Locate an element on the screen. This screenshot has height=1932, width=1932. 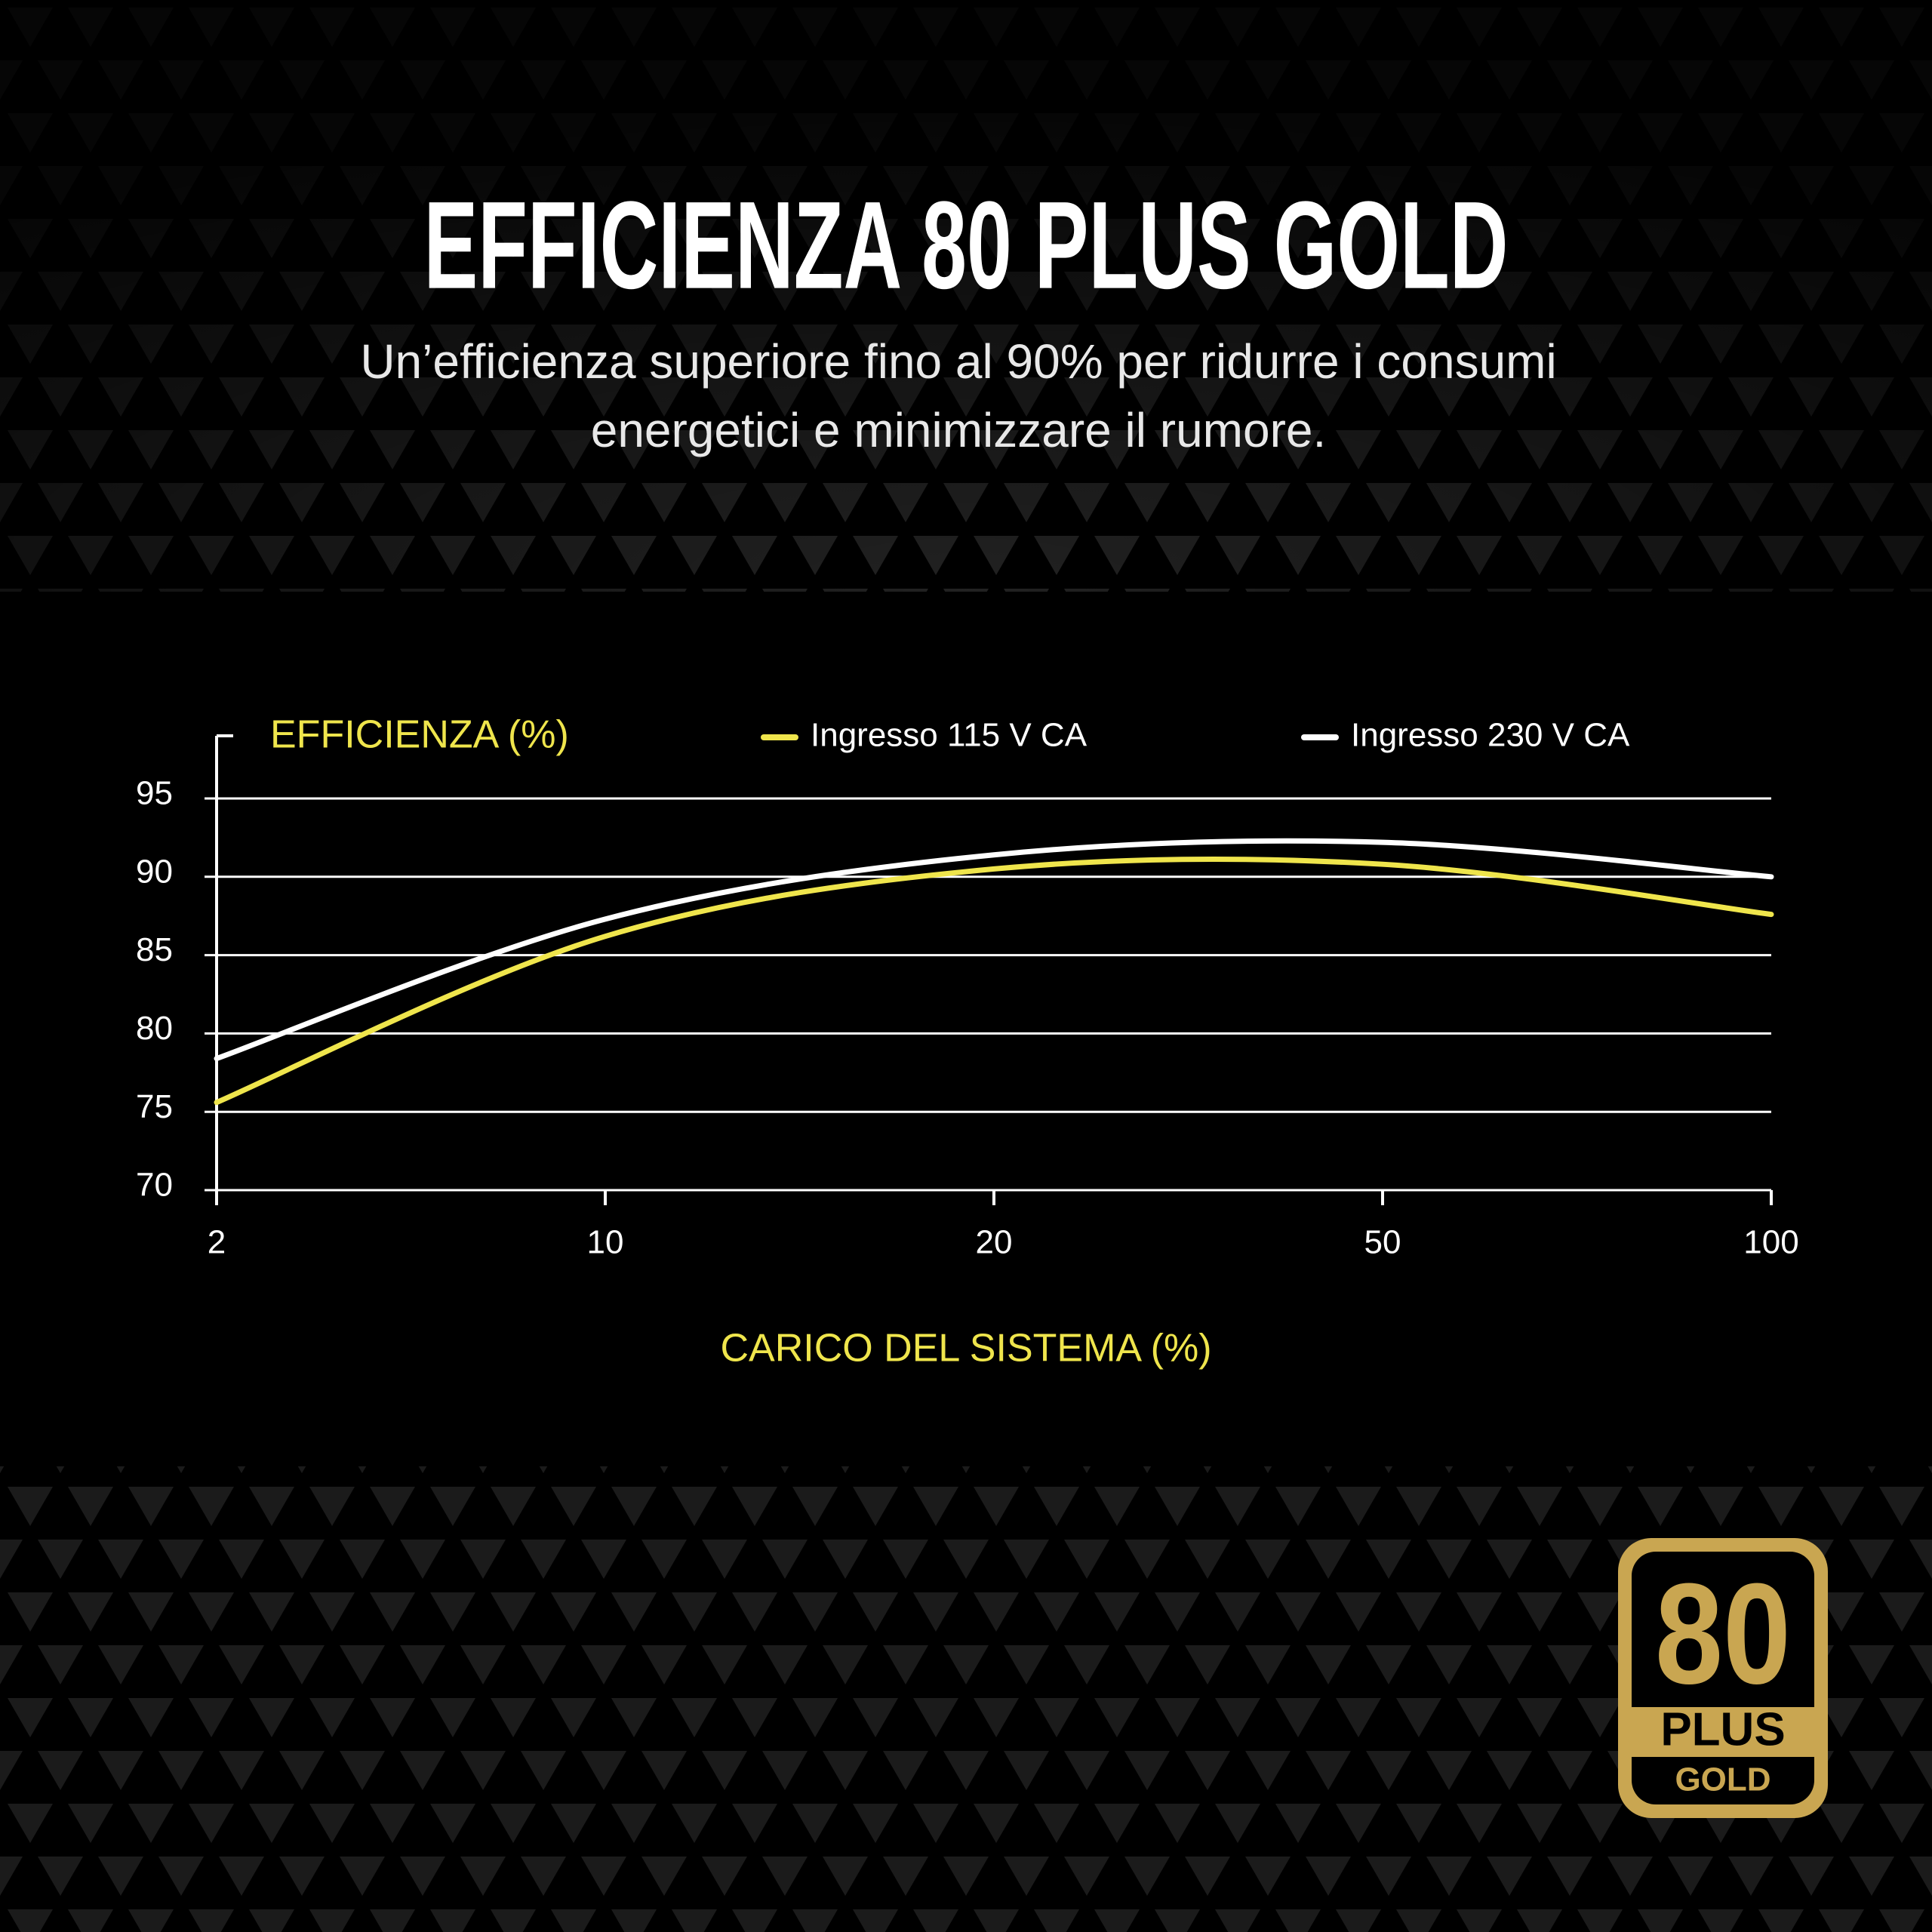
badge-level: GOLD is located at coordinates (1722, 1779).